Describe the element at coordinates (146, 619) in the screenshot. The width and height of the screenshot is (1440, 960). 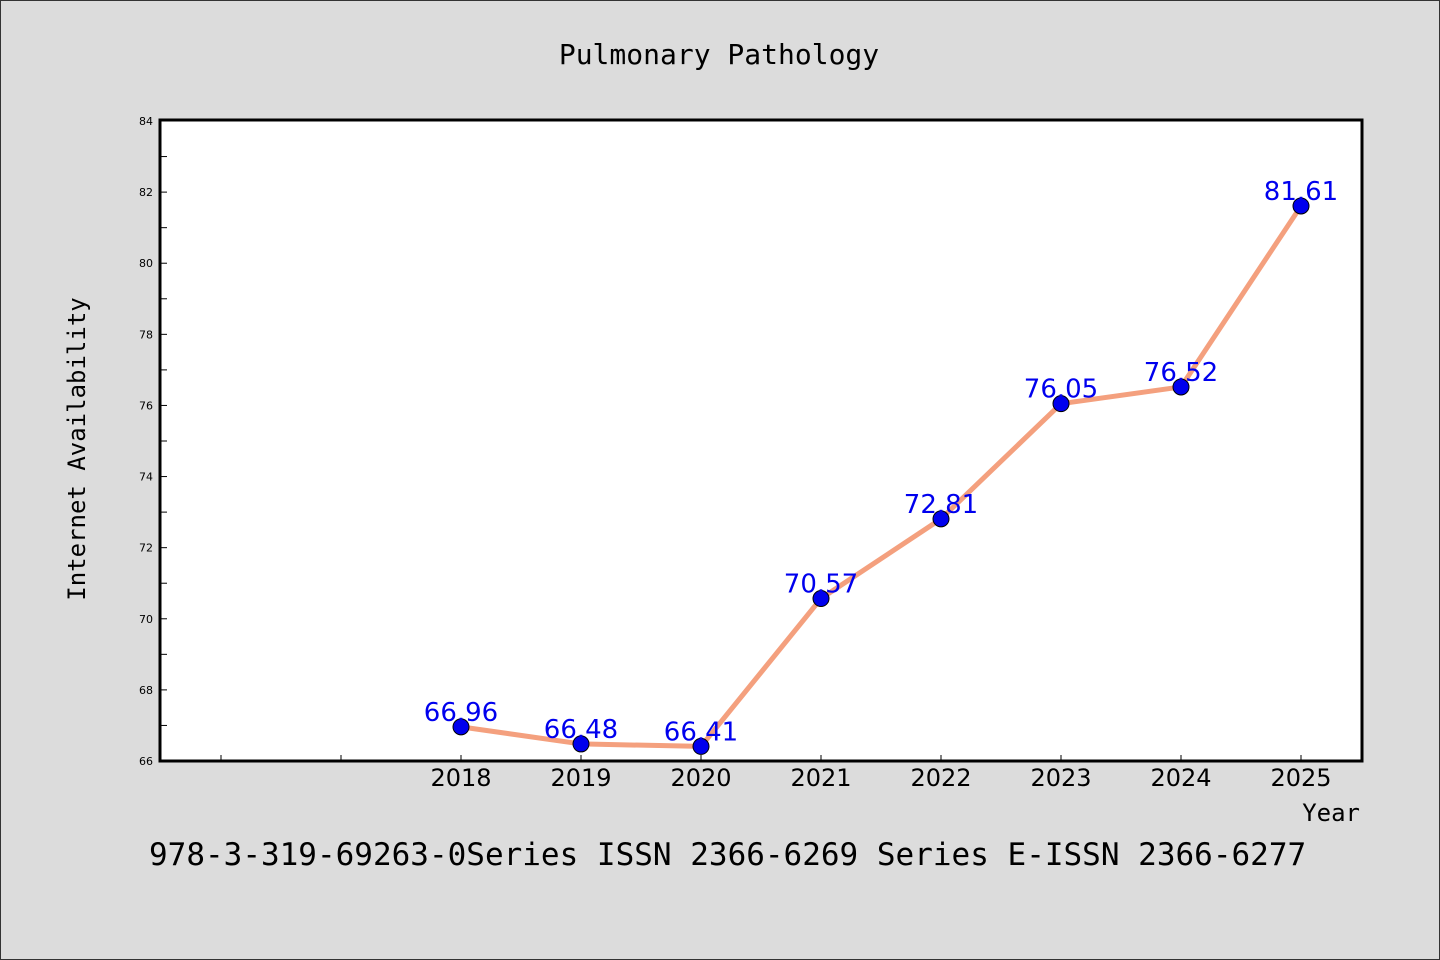
I see `y-tick-label: 70` at that location.